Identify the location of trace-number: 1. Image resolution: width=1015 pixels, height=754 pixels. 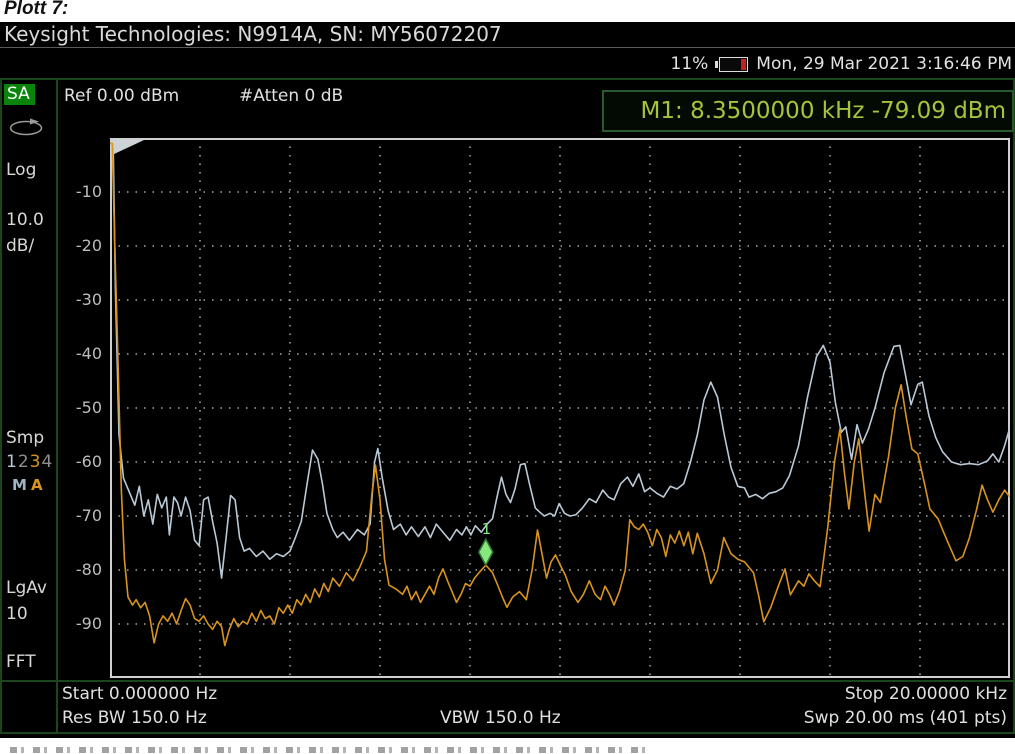
(12, 462).